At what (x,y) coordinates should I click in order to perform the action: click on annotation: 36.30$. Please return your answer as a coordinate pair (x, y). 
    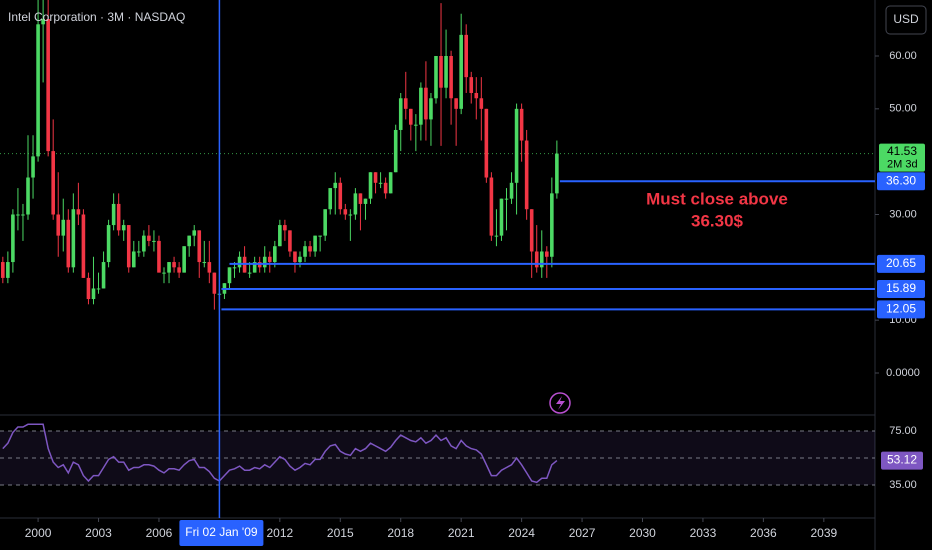
    Looking at the image, I should click on (717, 220).